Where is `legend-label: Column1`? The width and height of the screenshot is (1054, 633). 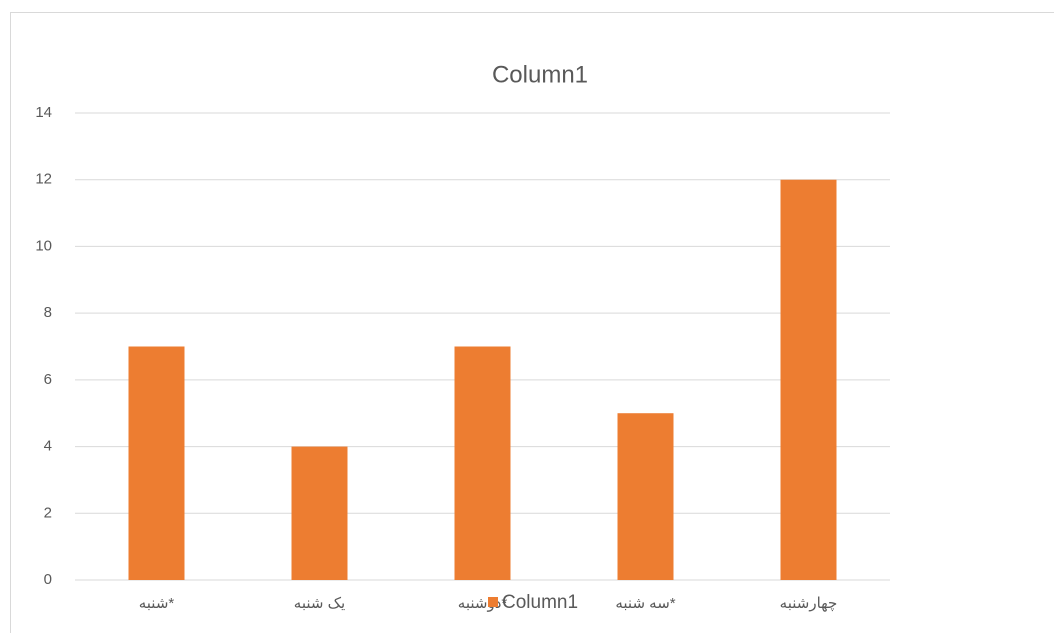 legend-label: Column1 is located at coordinates (540, 602).